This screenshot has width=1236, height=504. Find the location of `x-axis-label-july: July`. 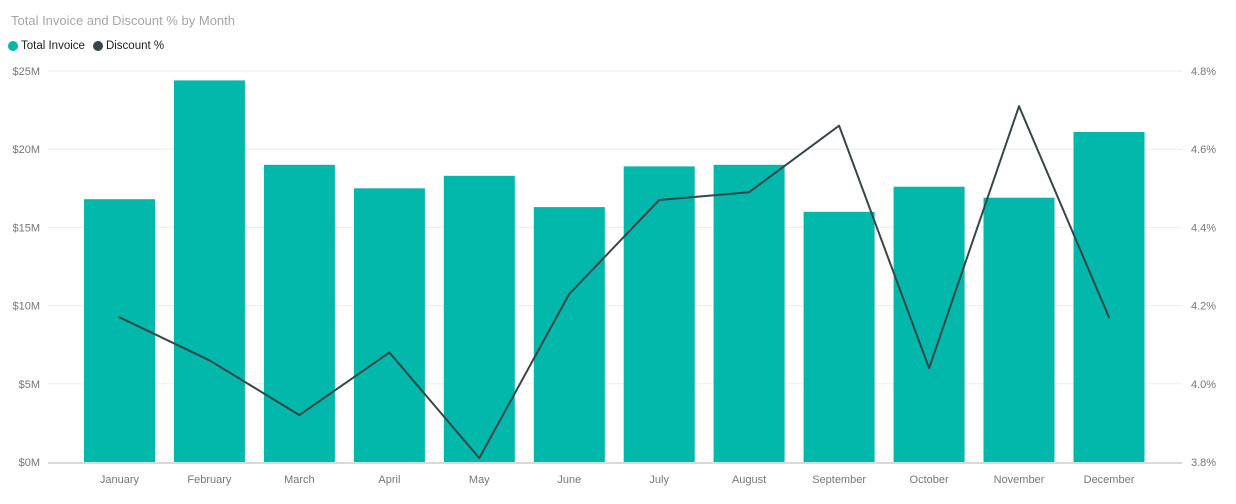

x-axis-label-july: July is located at coordinates (659, 480).